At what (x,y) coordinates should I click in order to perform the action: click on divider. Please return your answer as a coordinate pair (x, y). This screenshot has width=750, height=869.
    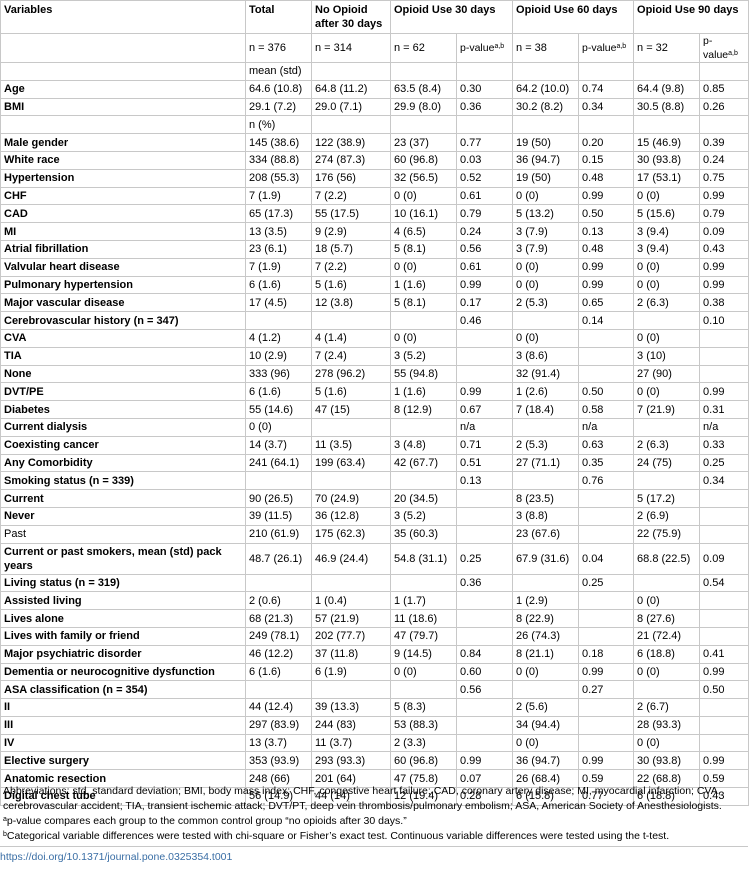
    Looking at the image, I should click on (374, 846).